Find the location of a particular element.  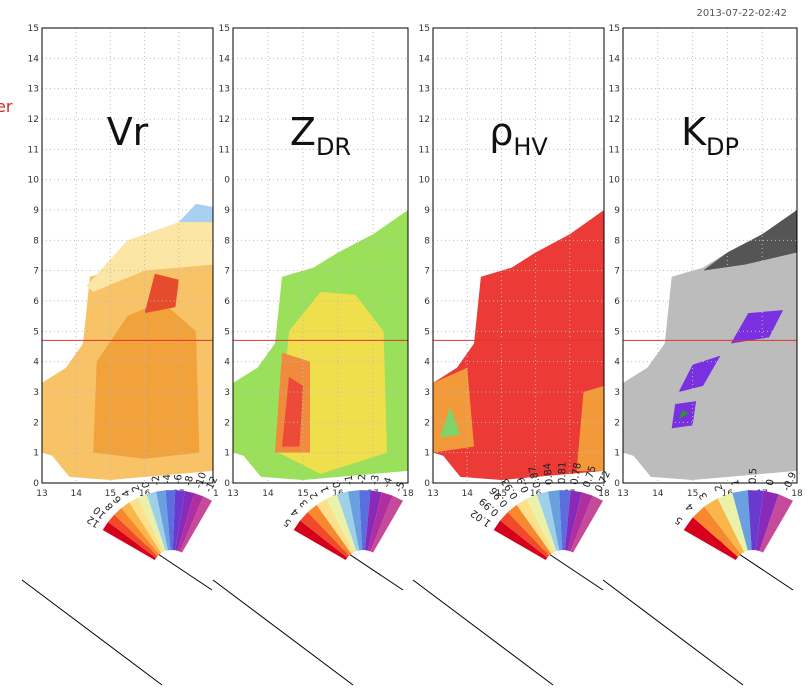

y-tick-label: 13 is located at coordinates (424, 90).